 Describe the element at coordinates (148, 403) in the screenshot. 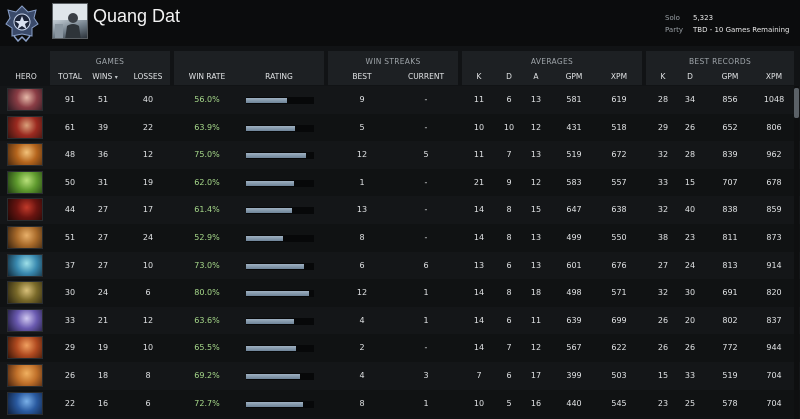

I see `cell-losses: 6` at that location.